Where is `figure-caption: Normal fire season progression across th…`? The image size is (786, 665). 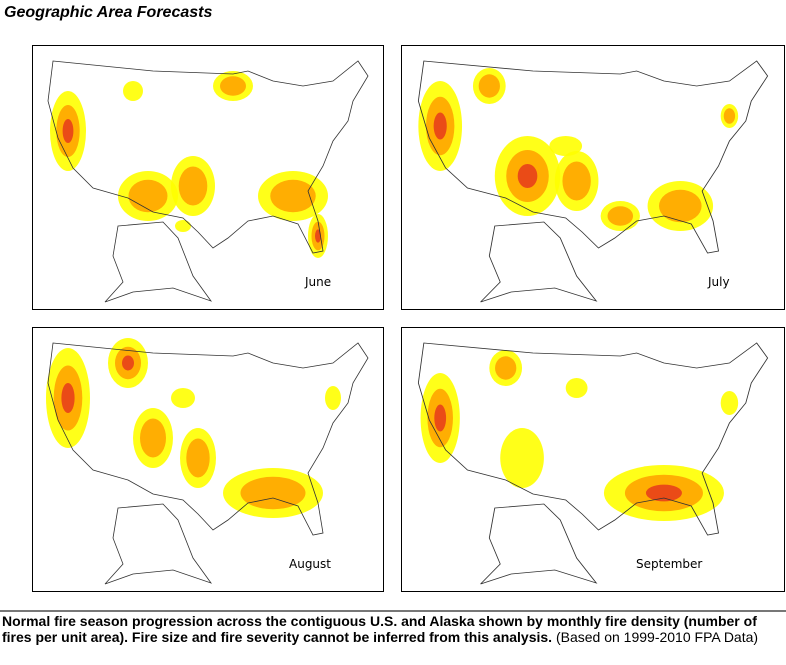 figure-caption: Normal fire season progression across th… is located at coordinates (393, 629).